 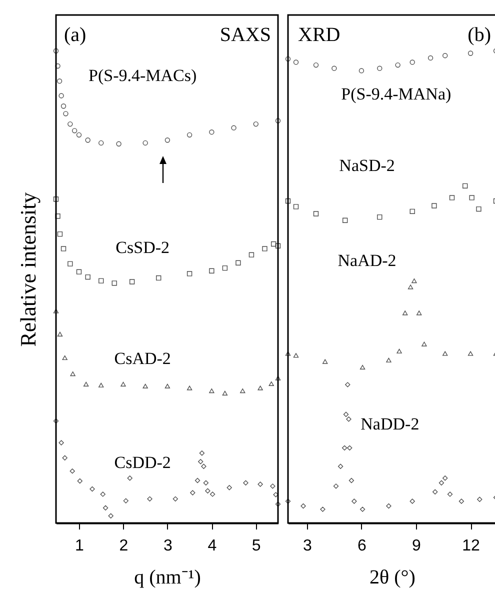 I want to click on x-axis-title: q (nm⁻¹), so click(x=167, y=577).